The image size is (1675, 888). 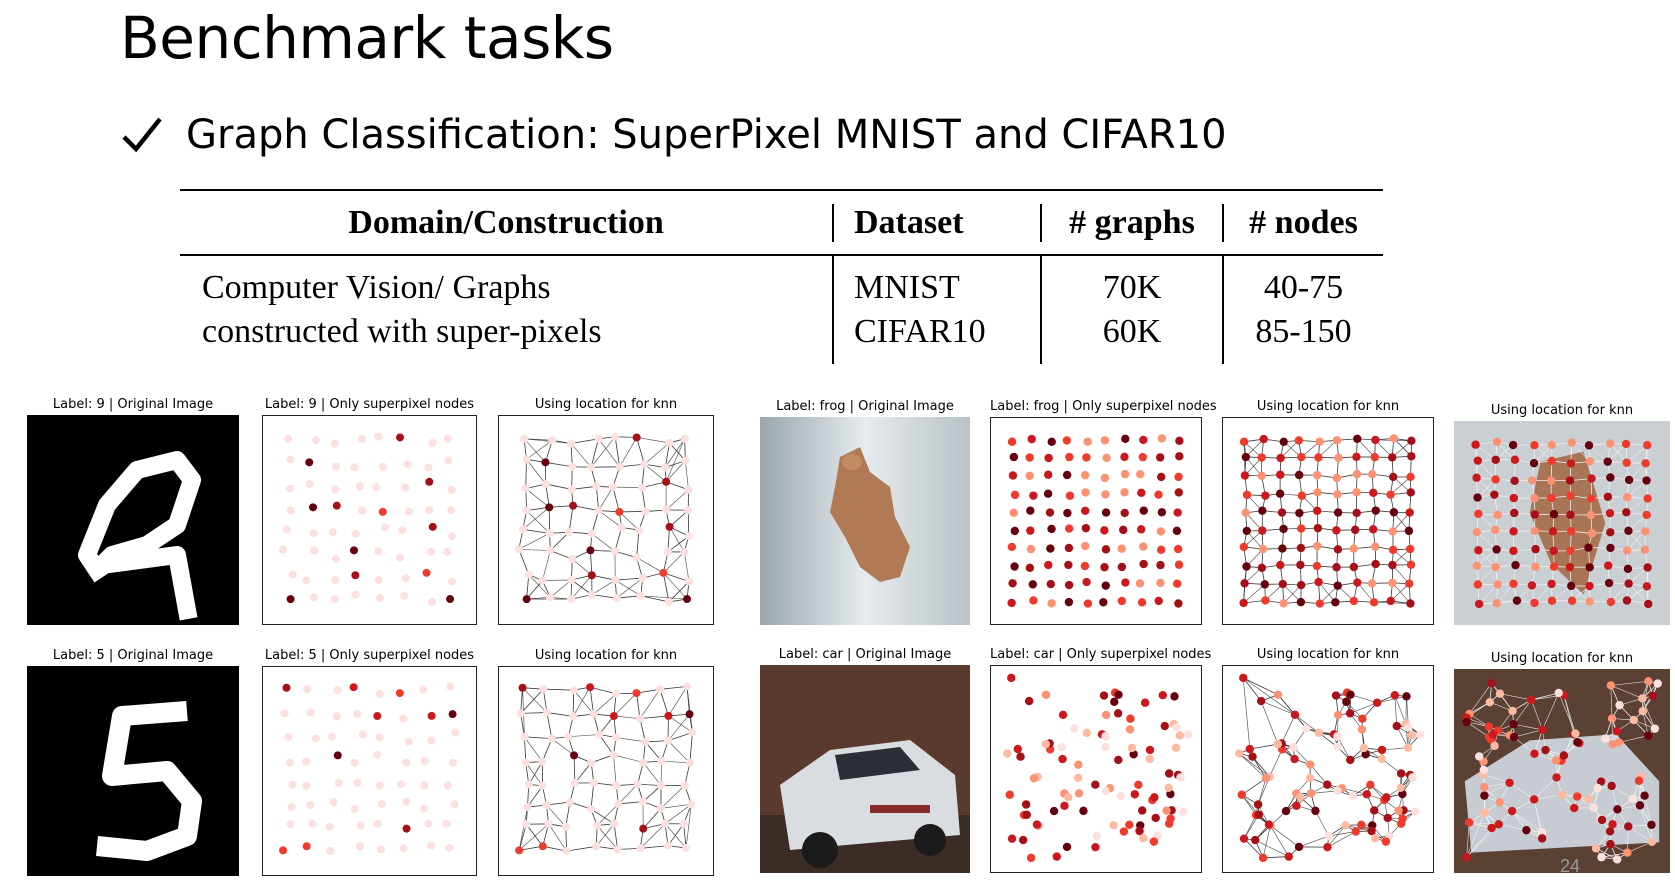 I want to click on frog-image, so click(x=865, y=521).